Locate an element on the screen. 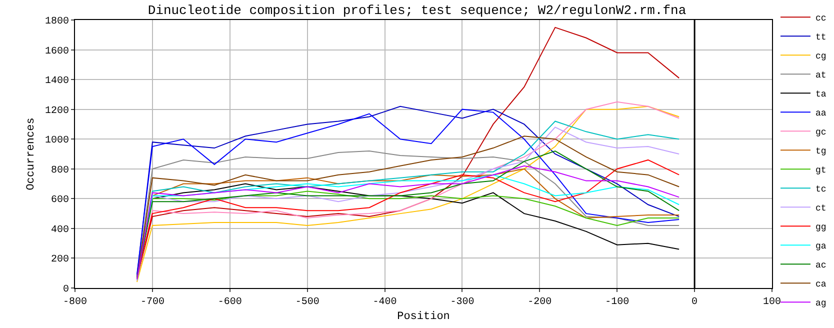 This screenshot has width=834, height=328. legend-label: tg is located at coordinates (820, 151).